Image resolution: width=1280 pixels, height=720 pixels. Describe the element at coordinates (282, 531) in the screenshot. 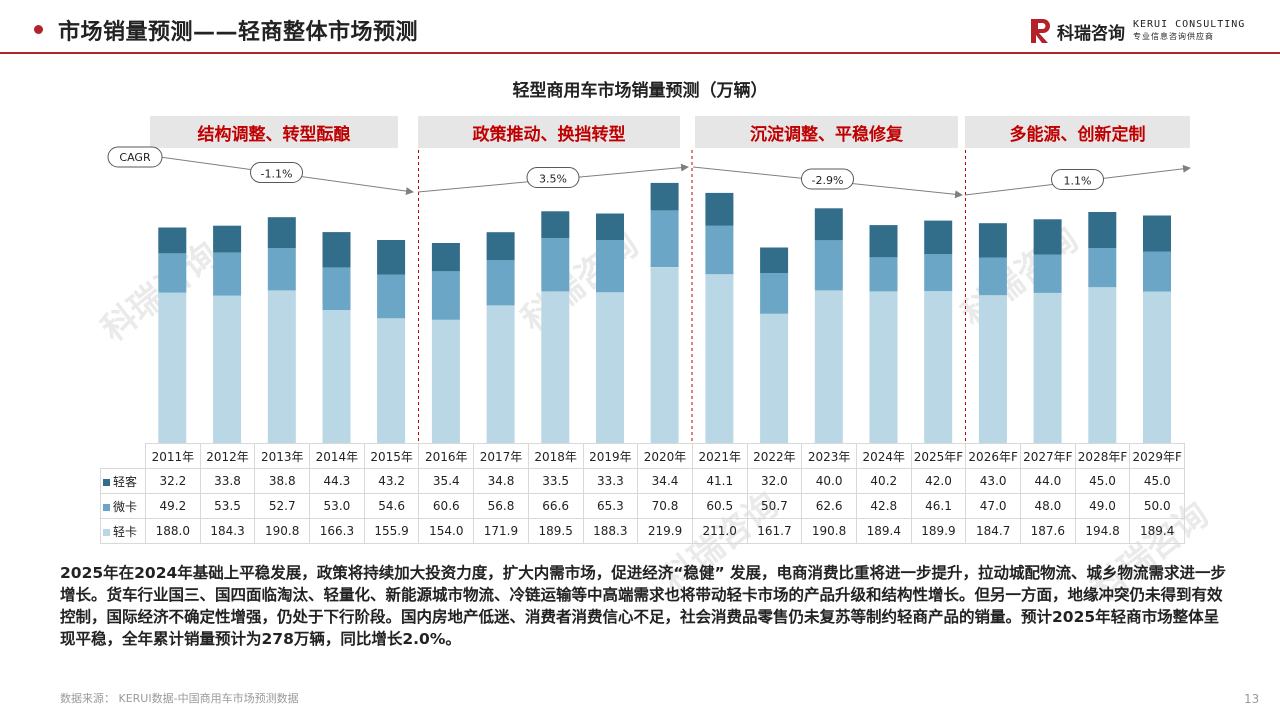

I see `data-value-cell: 190.8` at that location.